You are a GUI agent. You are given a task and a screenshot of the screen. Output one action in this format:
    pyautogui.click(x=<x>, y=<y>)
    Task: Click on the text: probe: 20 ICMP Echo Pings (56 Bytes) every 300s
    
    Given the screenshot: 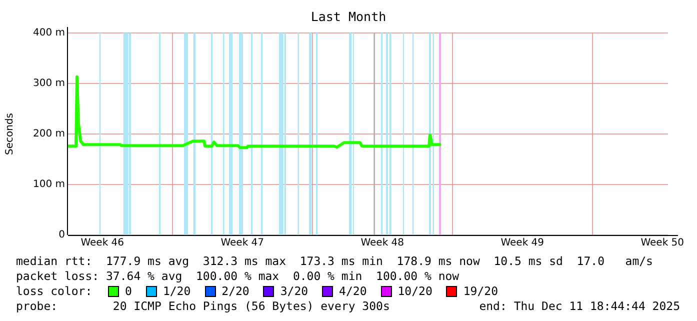 What is the action you would take?
    pyautogui.click(x=203, y=306)
    